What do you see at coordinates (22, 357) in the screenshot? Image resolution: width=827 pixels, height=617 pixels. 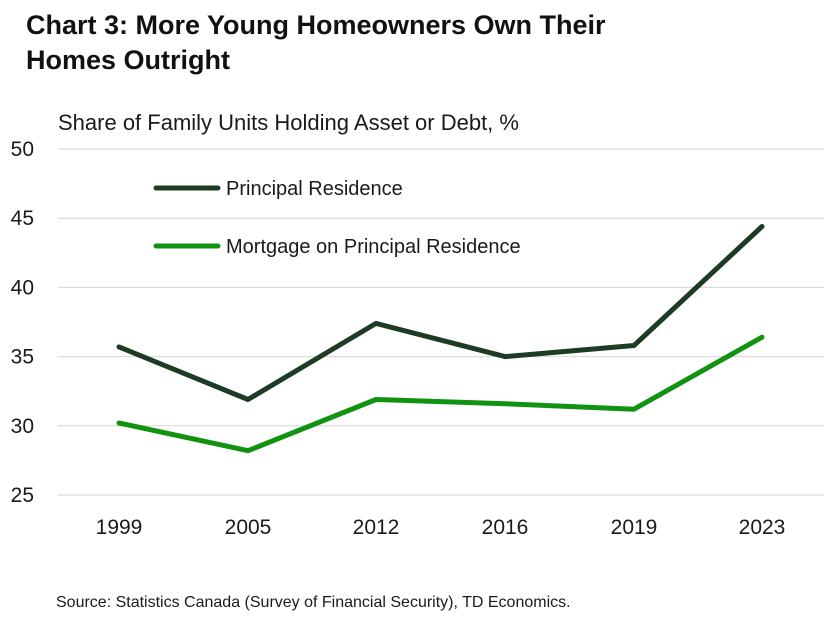 I see `y-tick-label: 35` at bounding box center [22, 357].